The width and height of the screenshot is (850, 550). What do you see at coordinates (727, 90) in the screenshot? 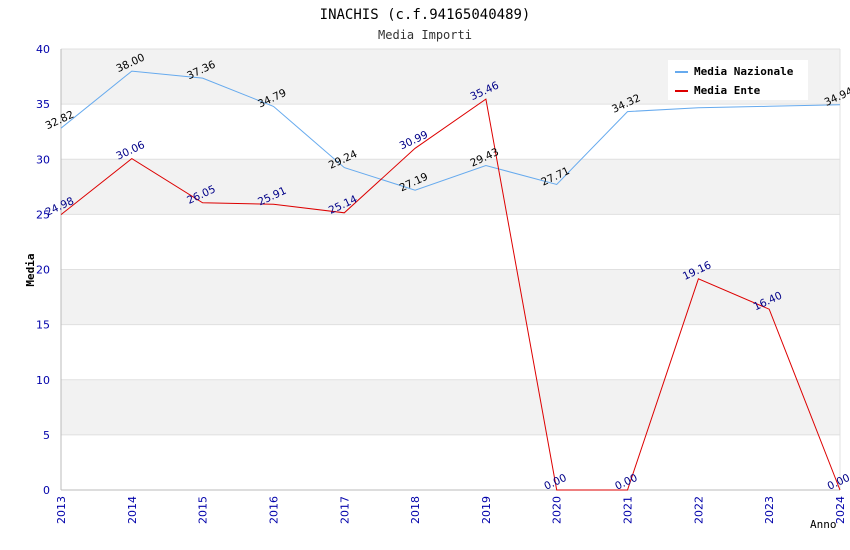
I see `legend-label-media-ente: Media Ente` at bounding box center [727, 90].